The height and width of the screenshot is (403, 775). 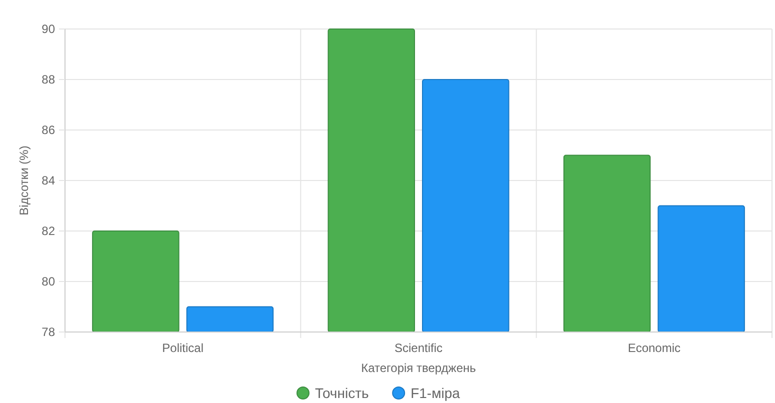 What do you see at coordinates (49, 130) in the screenshot?
I see `y-tick-label: 86` at bounding box center [49, 130].